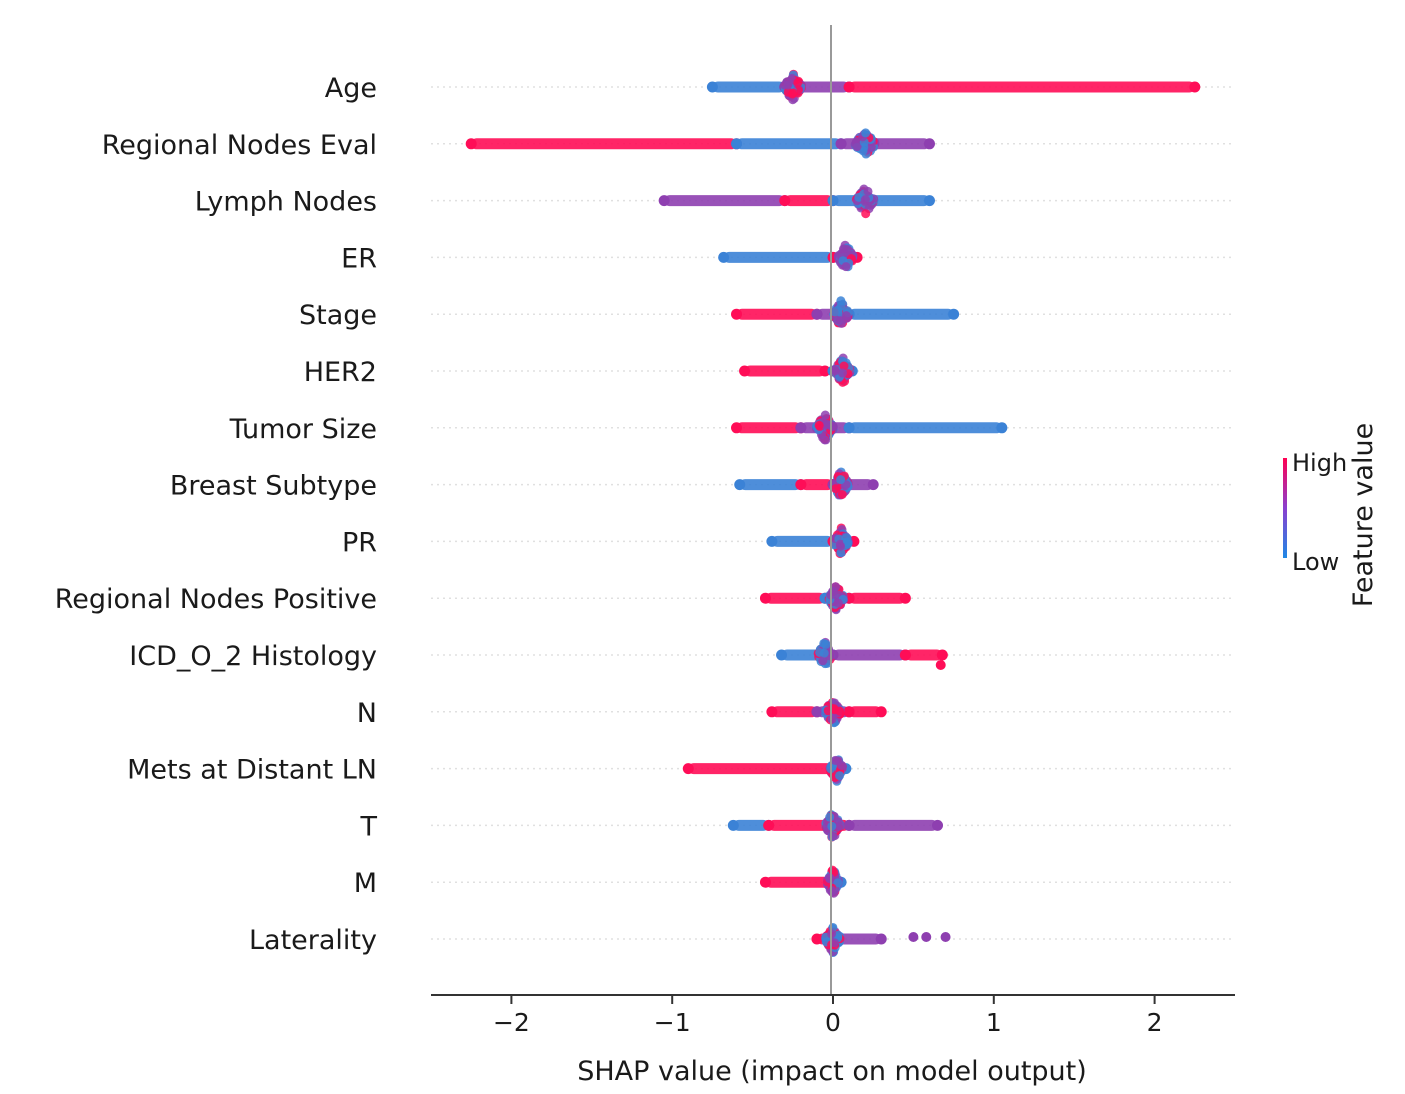 Image resolution: width=1405 pixels, height=1094 pixels. What do you see at coordinates (803, 881) in the screenshot?
I see `feature-points-m` at bounding box center [803, 881].